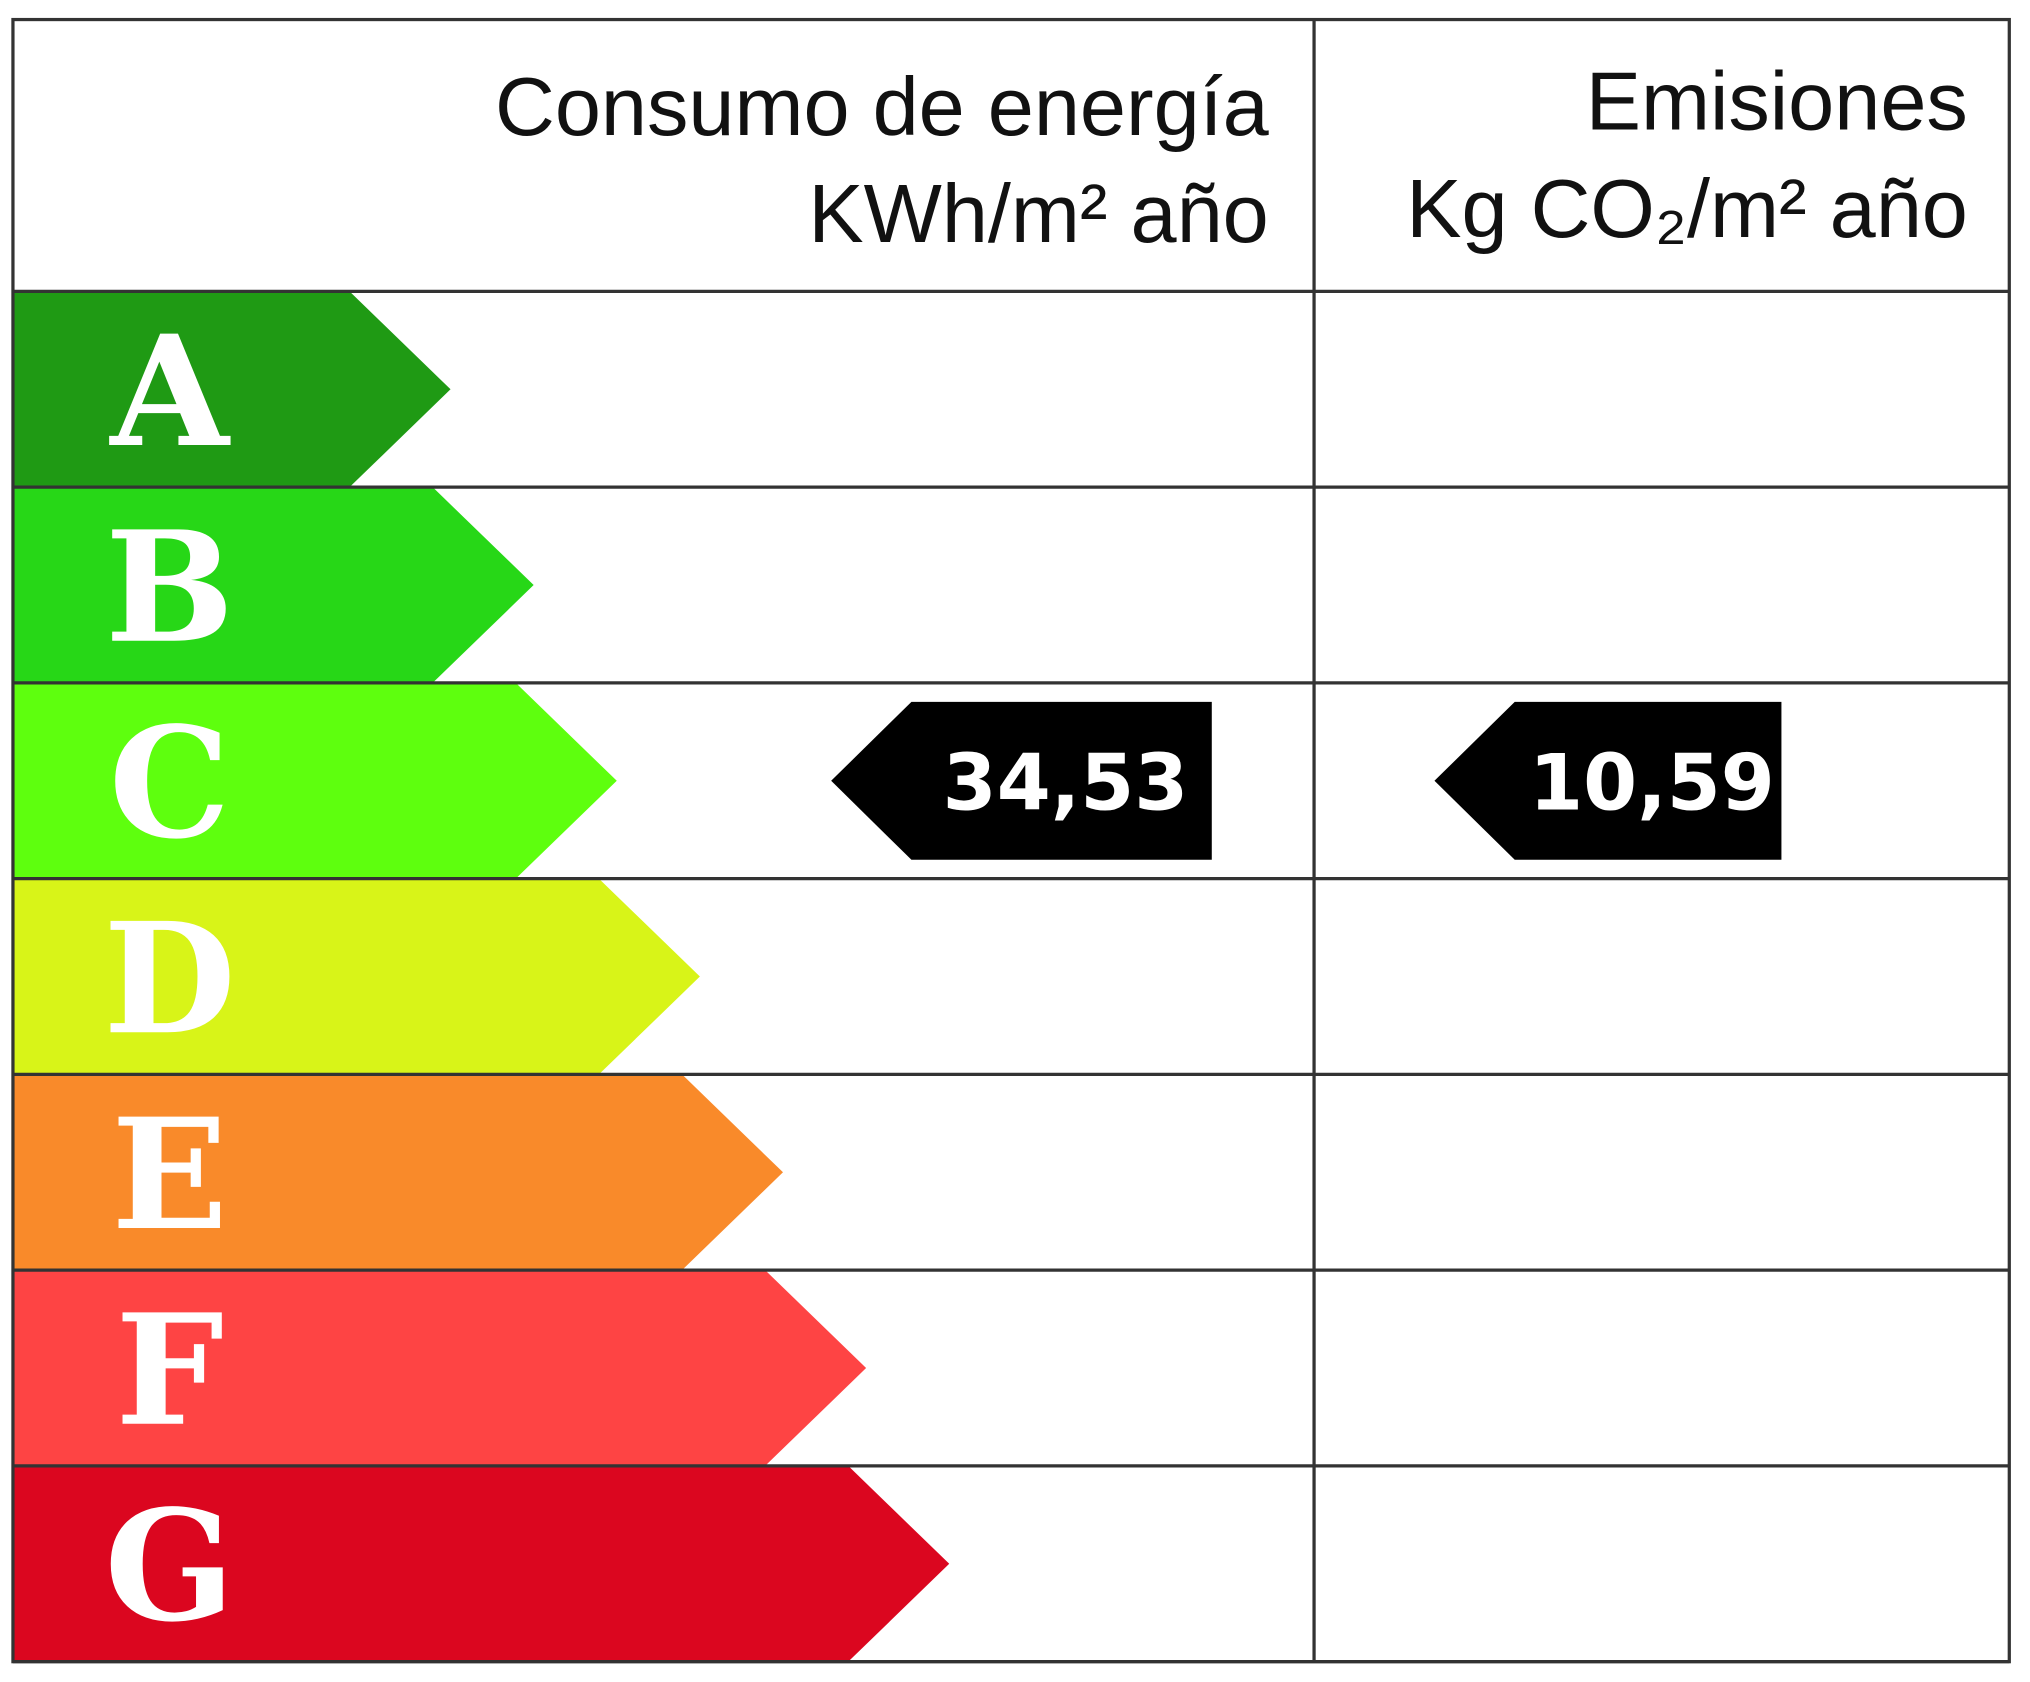  What do you see at coordinates (169, 979) in the screenshot?
I see `rating-letter: D` at bounding box center [169, 979].